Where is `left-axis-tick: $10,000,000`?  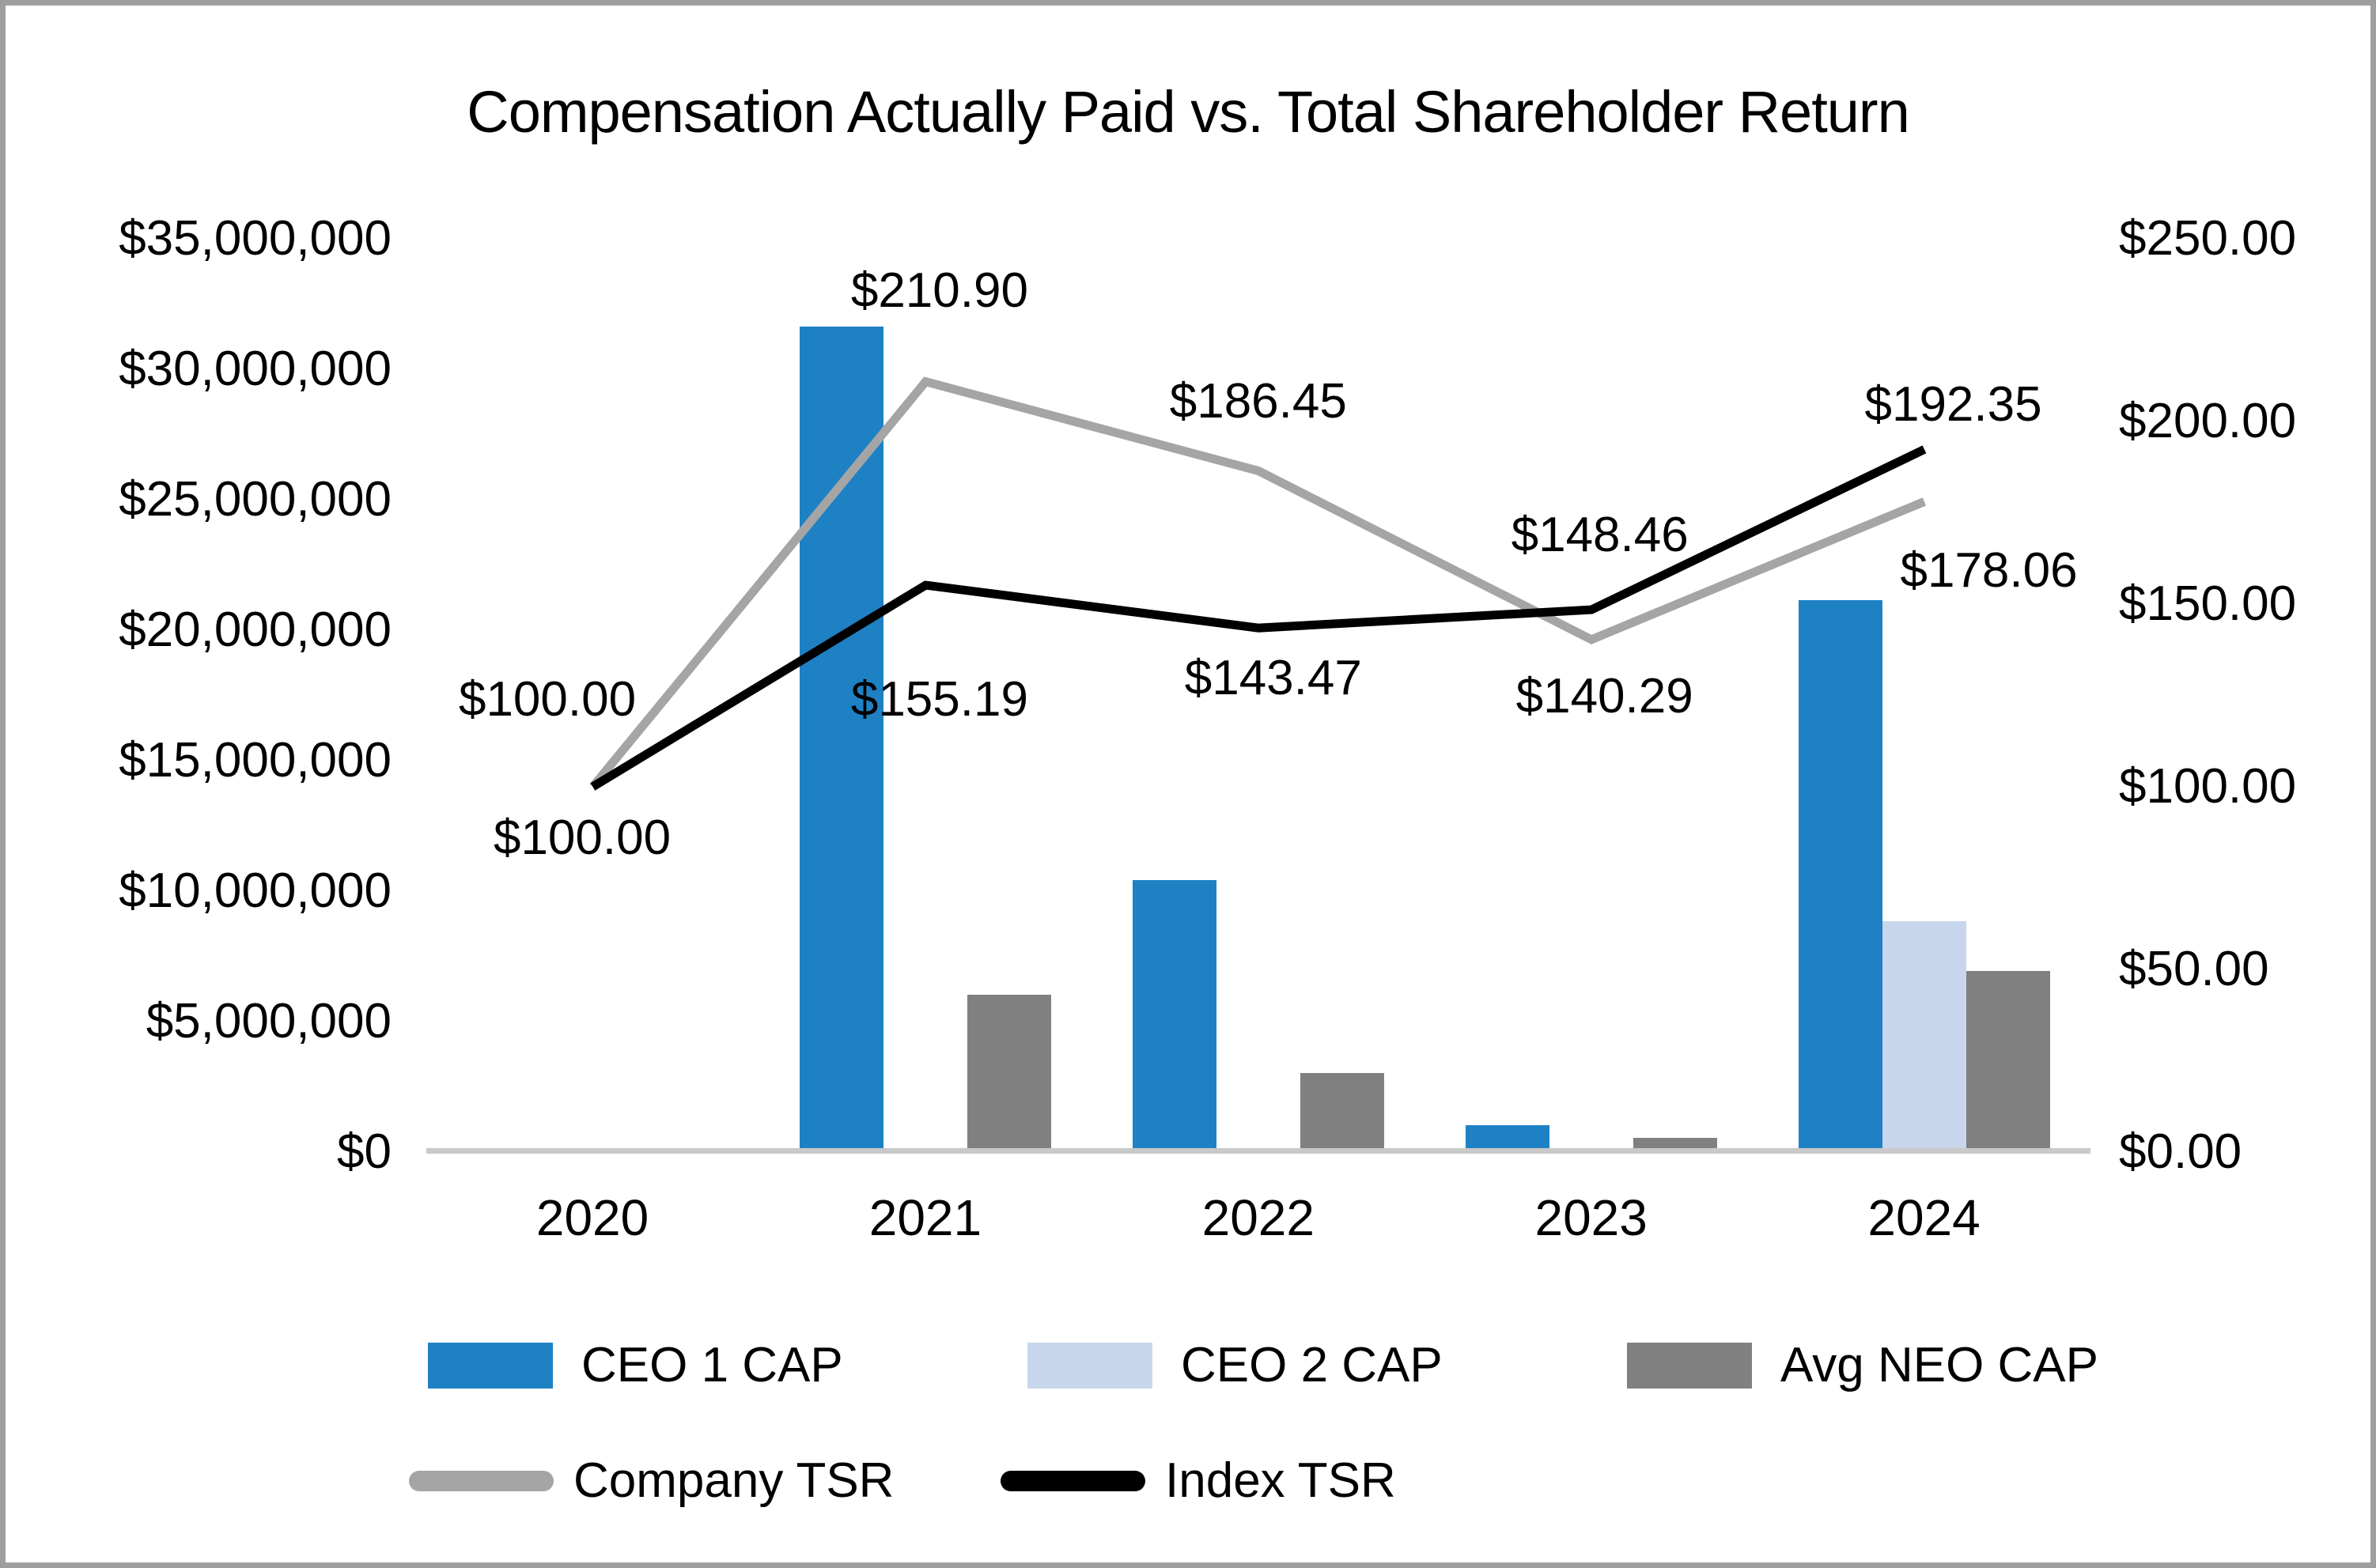 left-axis-tick: $10,000,000 is located at coordinates (255, 890).